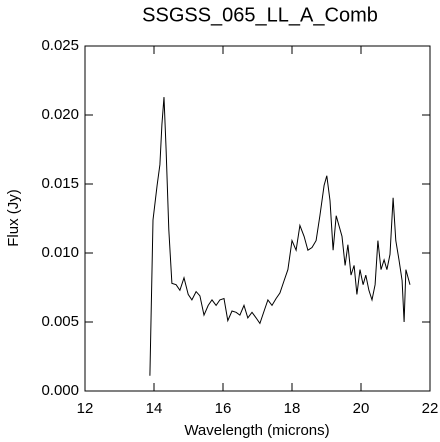 The height and width of the screenshot is (442, 440). What do you see at coordinates (60, 252) in the screenshot?
I see `y-tick-label: 0.010` at bounding box center [60, 252].